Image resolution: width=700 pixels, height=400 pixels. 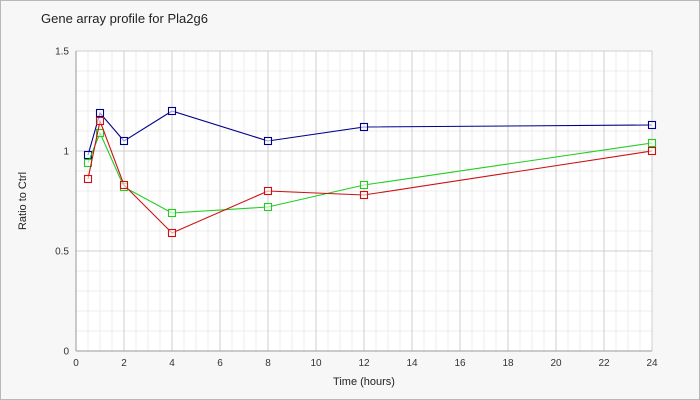 I want to click on y-axis-label: Ratio to Ctrl, so click(x=23, y=201).